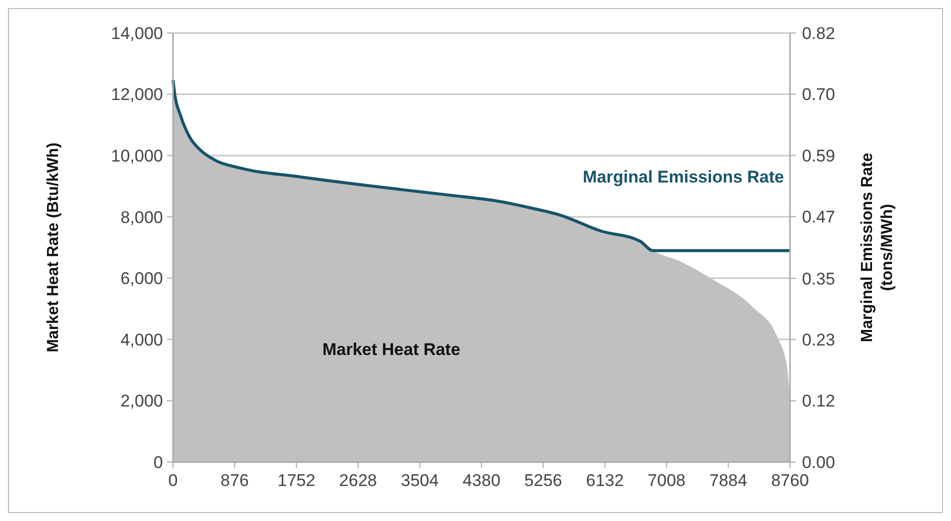 This screenshot has width=951, height=521. What do you see at coordinates (419, 480) in the screenshot?
I see `x-tick-label: 3504` at bounding box center [419, 480].